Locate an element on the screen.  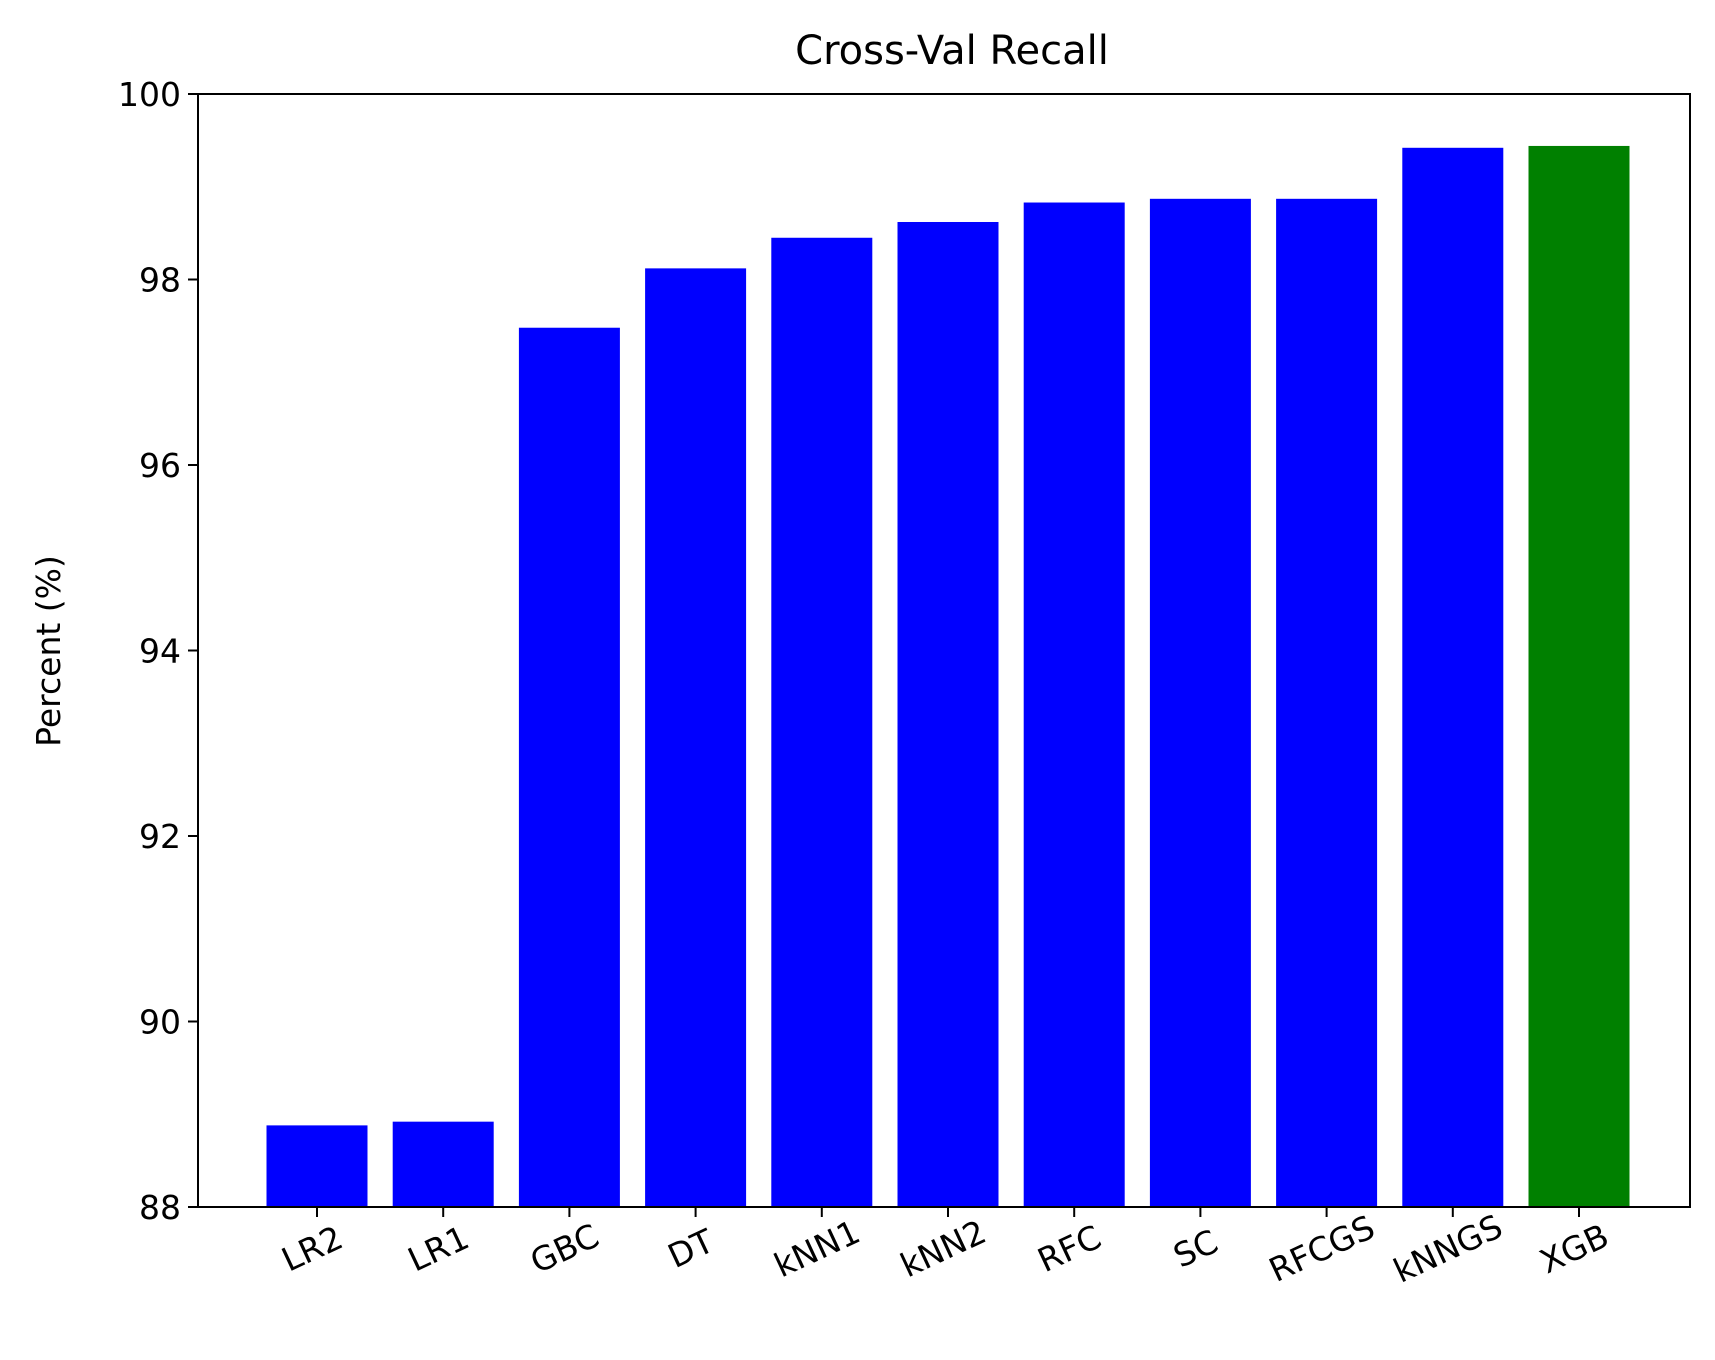
x-tick-label: kNN2 is located at coordinates (943, 1248).